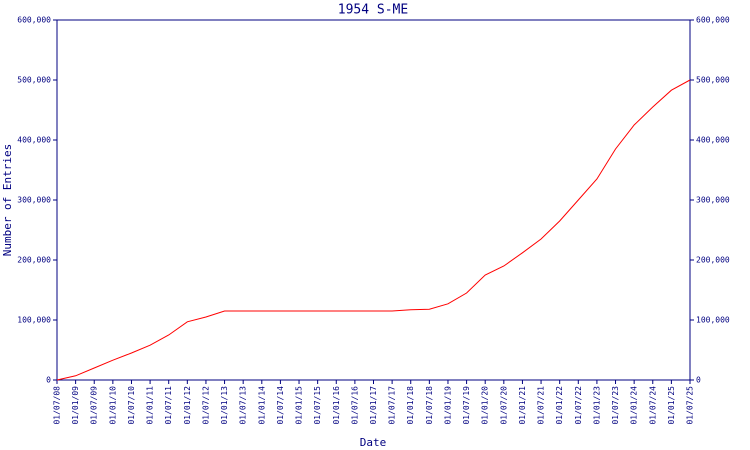 The height and width of the screenshot is (450, 750). What do you see at coordinates (503, 405) in the screenshot?
I see `x-tick-label: 01/07/20` at bounding box center [503, 405].